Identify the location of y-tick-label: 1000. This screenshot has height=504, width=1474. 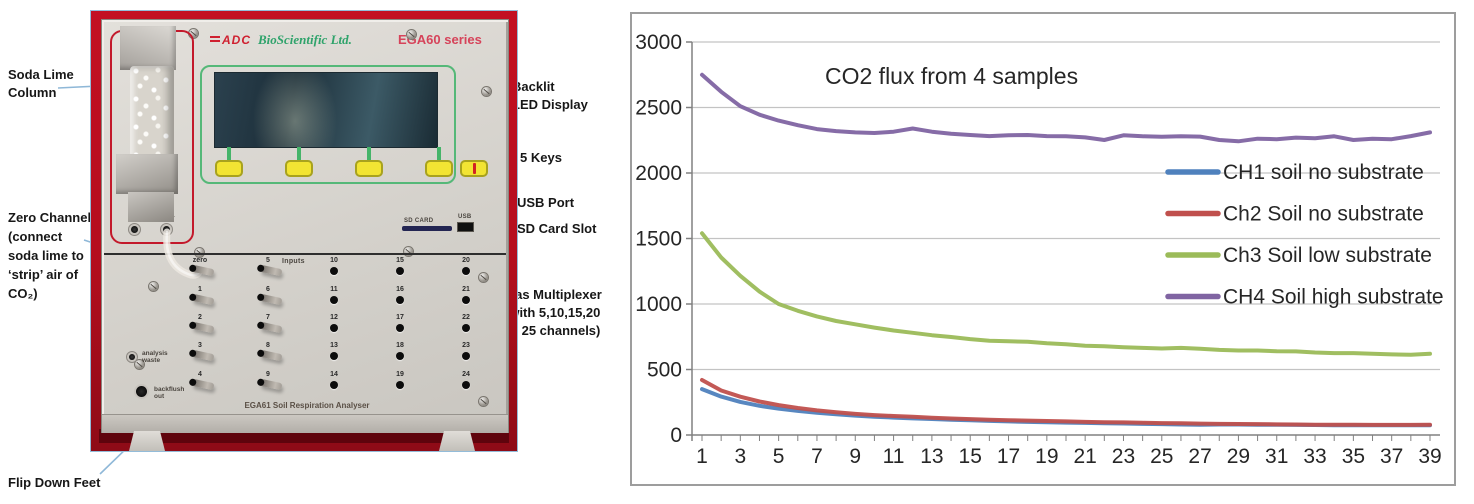
(658, 304).